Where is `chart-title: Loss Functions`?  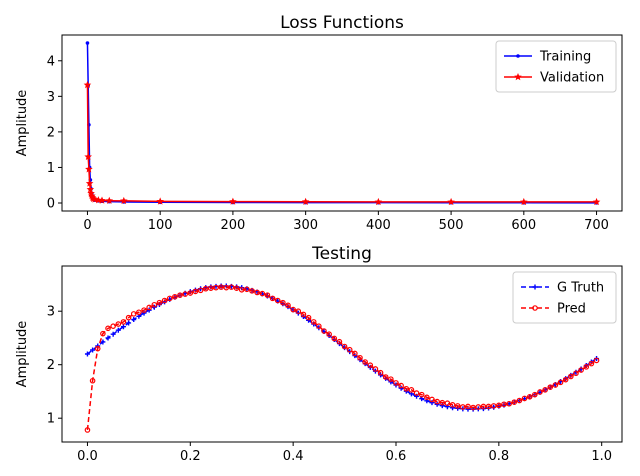 chart-title: Loss Functions is located at coordinates (342, 23).